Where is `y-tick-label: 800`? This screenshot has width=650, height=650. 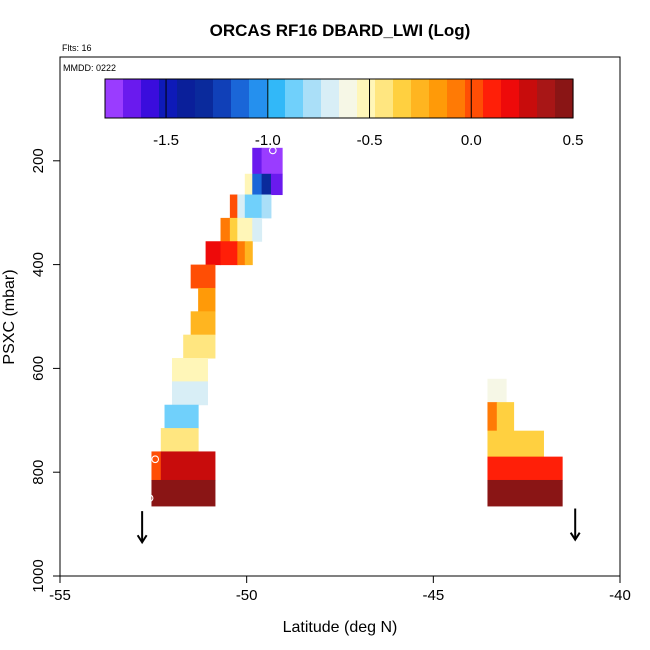
y-tick-label: 800 is located at coordinates (38, 472).